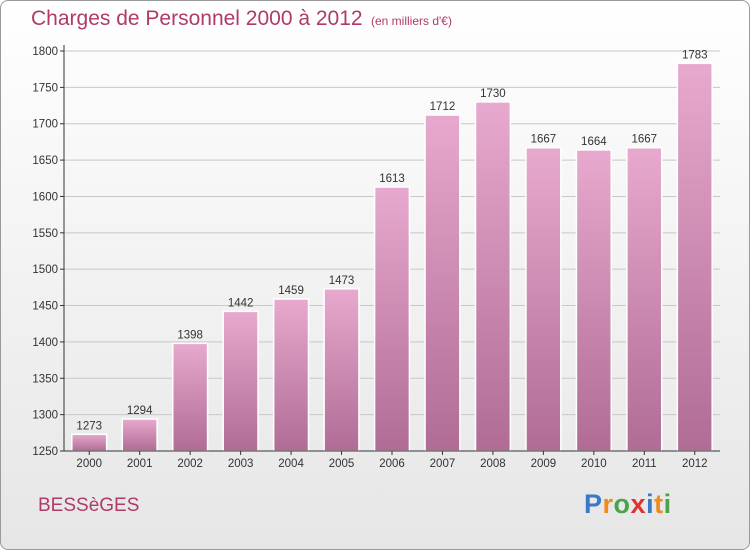  I want to click on x-tick-label: 2004, so click(291, 464).